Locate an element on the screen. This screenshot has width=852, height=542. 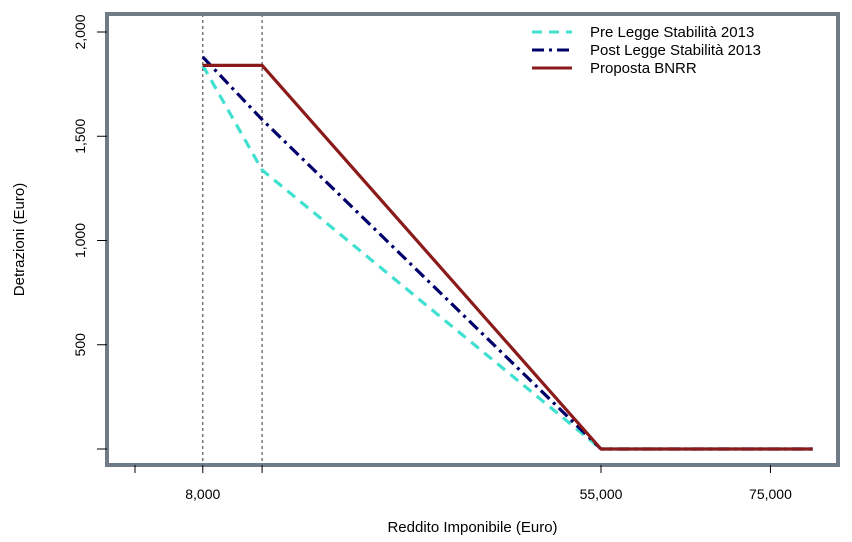
x-axis-title: Reddito Imponibile (Euro) is located at coordinates (472, 527).